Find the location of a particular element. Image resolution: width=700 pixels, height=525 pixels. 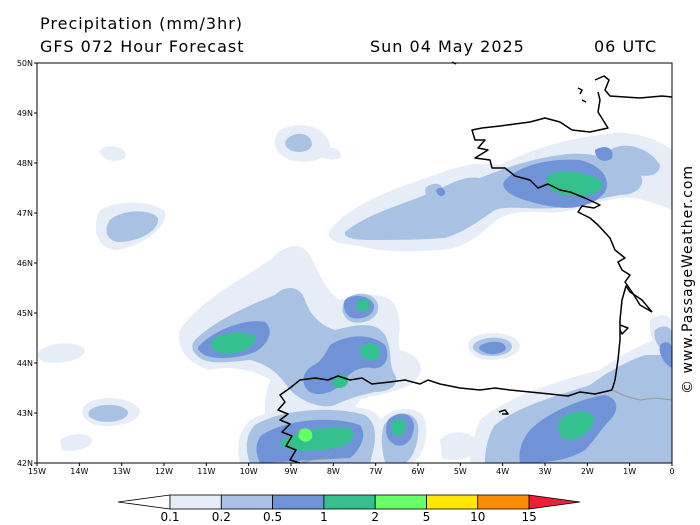

country-border is located at coordinates (486, 426).